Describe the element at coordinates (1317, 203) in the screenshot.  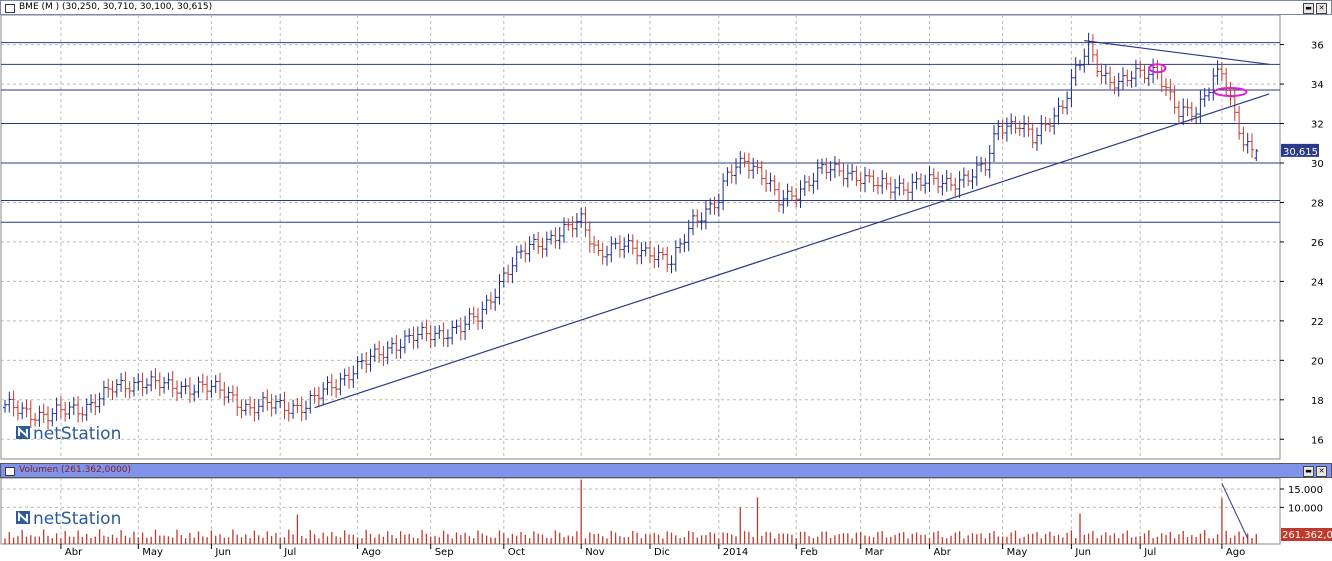
I see `price-tick-label: 28` at that location.